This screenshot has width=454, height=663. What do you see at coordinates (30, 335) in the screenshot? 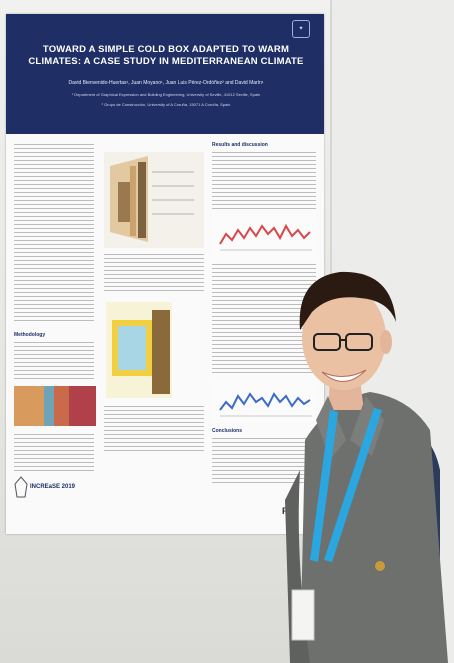
I see `methodology-heading: Methodology` at bounding box center [30, 335].